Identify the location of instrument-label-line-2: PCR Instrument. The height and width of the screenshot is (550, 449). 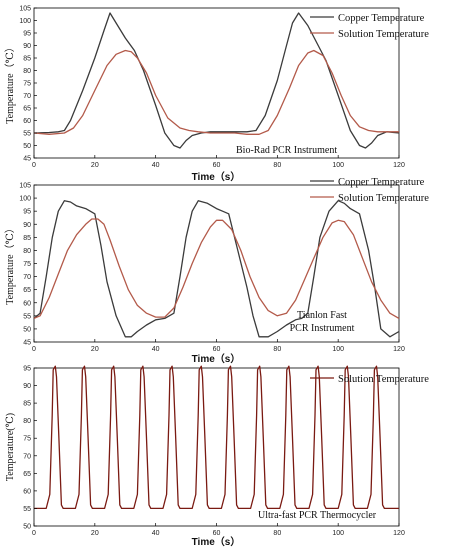
(322, 328).